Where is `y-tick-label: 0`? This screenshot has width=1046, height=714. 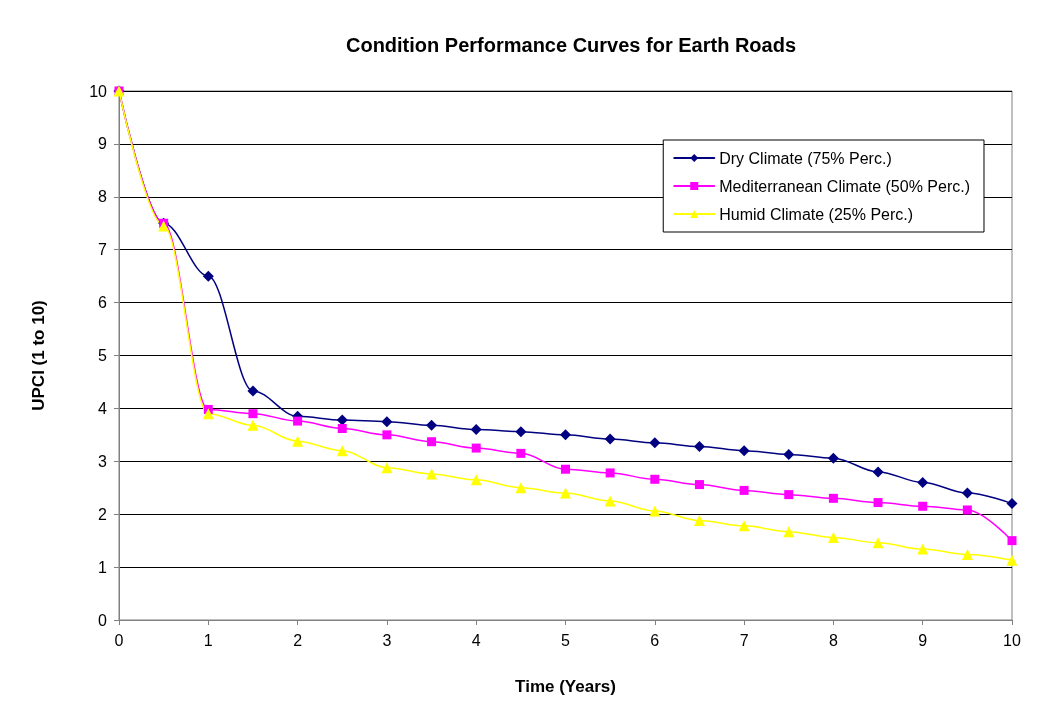
y-tick-label: 0 is located at coordinates (103, 620).